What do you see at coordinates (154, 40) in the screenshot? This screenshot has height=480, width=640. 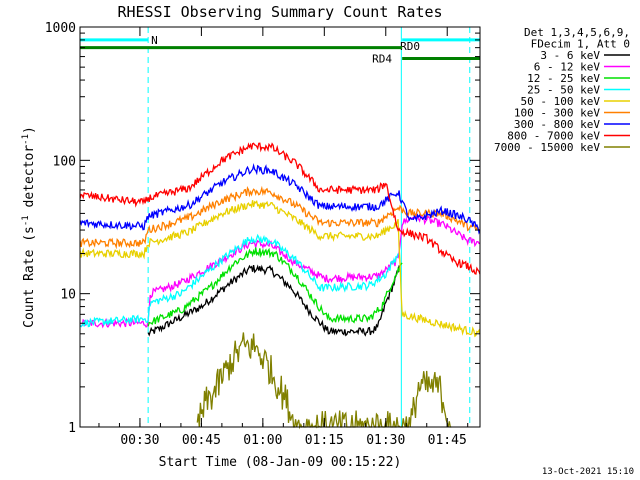 I see `annotation-label-0: N` at bounding box center [154, 40].